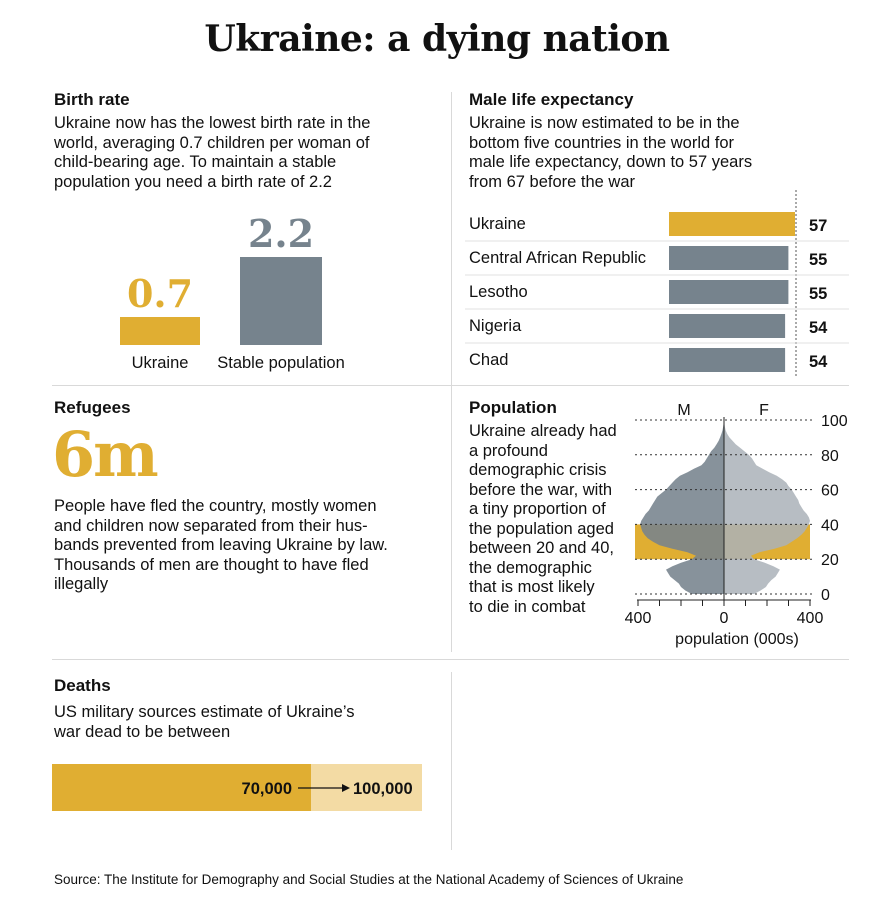 Image resolution: width=874 pixels, height=900 pixels. I want to click on data-label: 2.2, so click(281, 233).